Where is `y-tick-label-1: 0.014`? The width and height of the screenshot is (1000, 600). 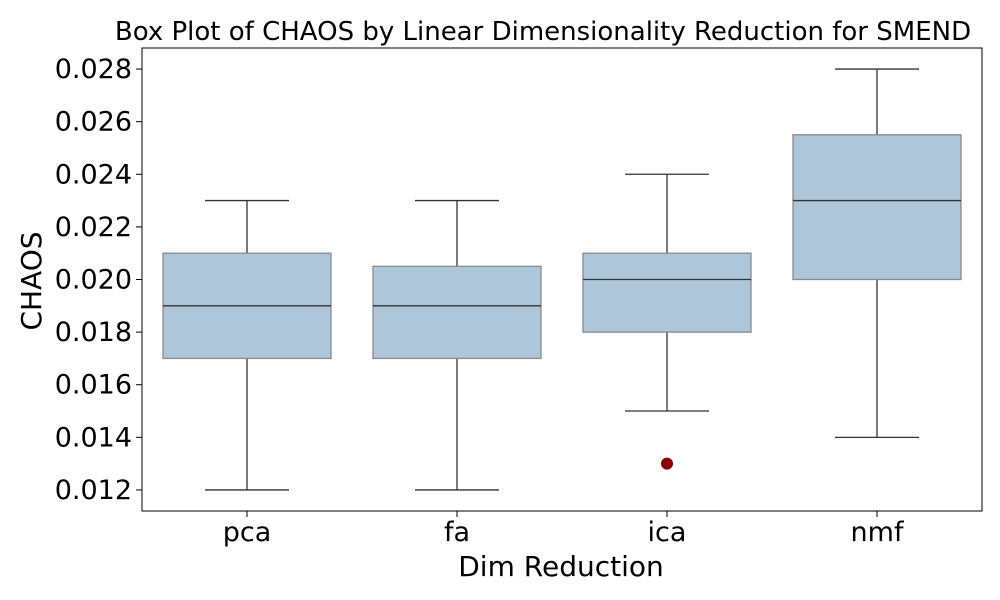
y-tick-label-1: 0.014 is located at coordinates (93, 437).